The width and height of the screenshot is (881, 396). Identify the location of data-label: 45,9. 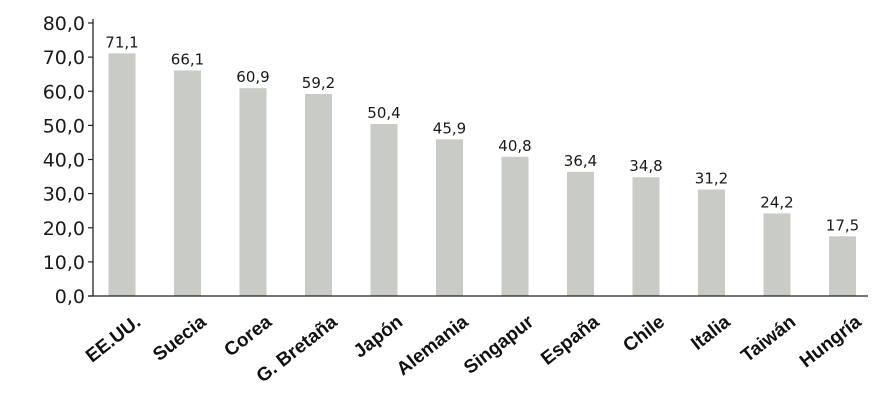
(449, 128).